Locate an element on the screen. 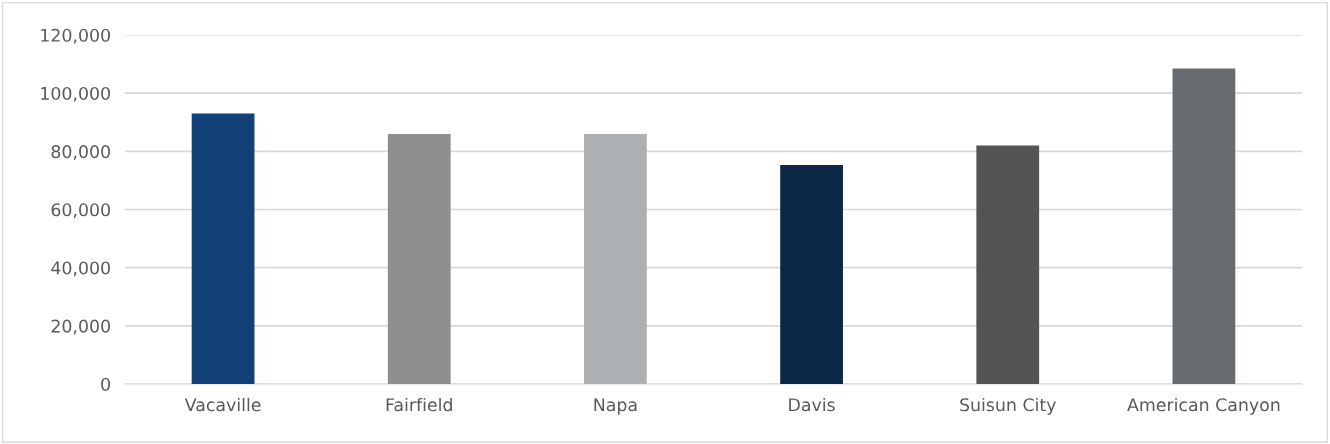 This screenshot has width=1330, height=444. x-tick-label: Napa is located at coordinates (615, 406).